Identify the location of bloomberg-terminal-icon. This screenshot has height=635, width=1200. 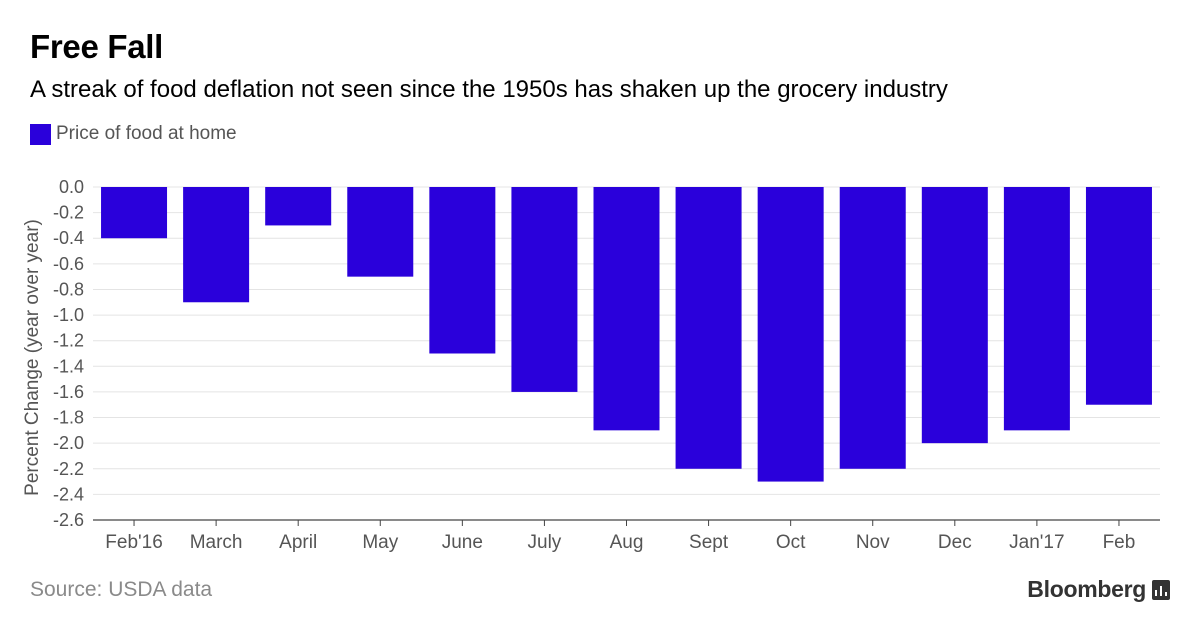
(1161, 589).